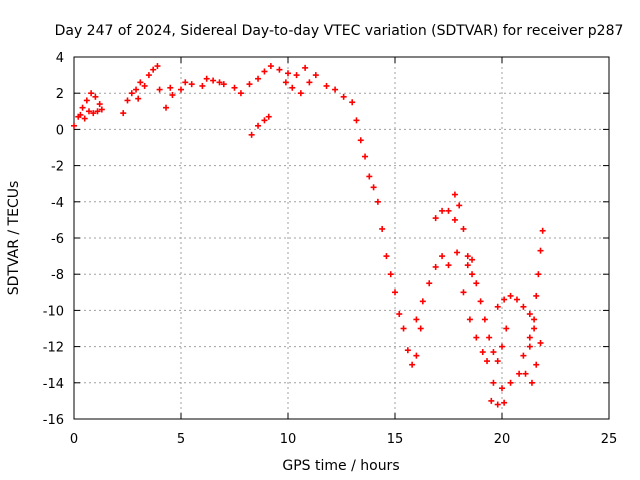 The height and width of the screenshot is (480, 640). What do you see at coordinates (53, 420) in the screenshot?
I see `y-tick-label: -16` at bounding box center [53, 420].